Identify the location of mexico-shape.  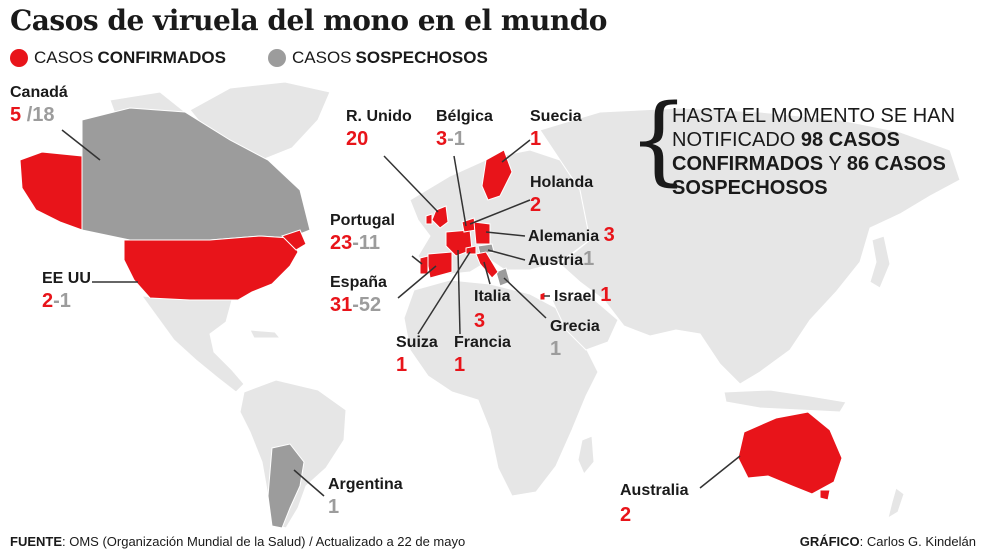
(192, 344).